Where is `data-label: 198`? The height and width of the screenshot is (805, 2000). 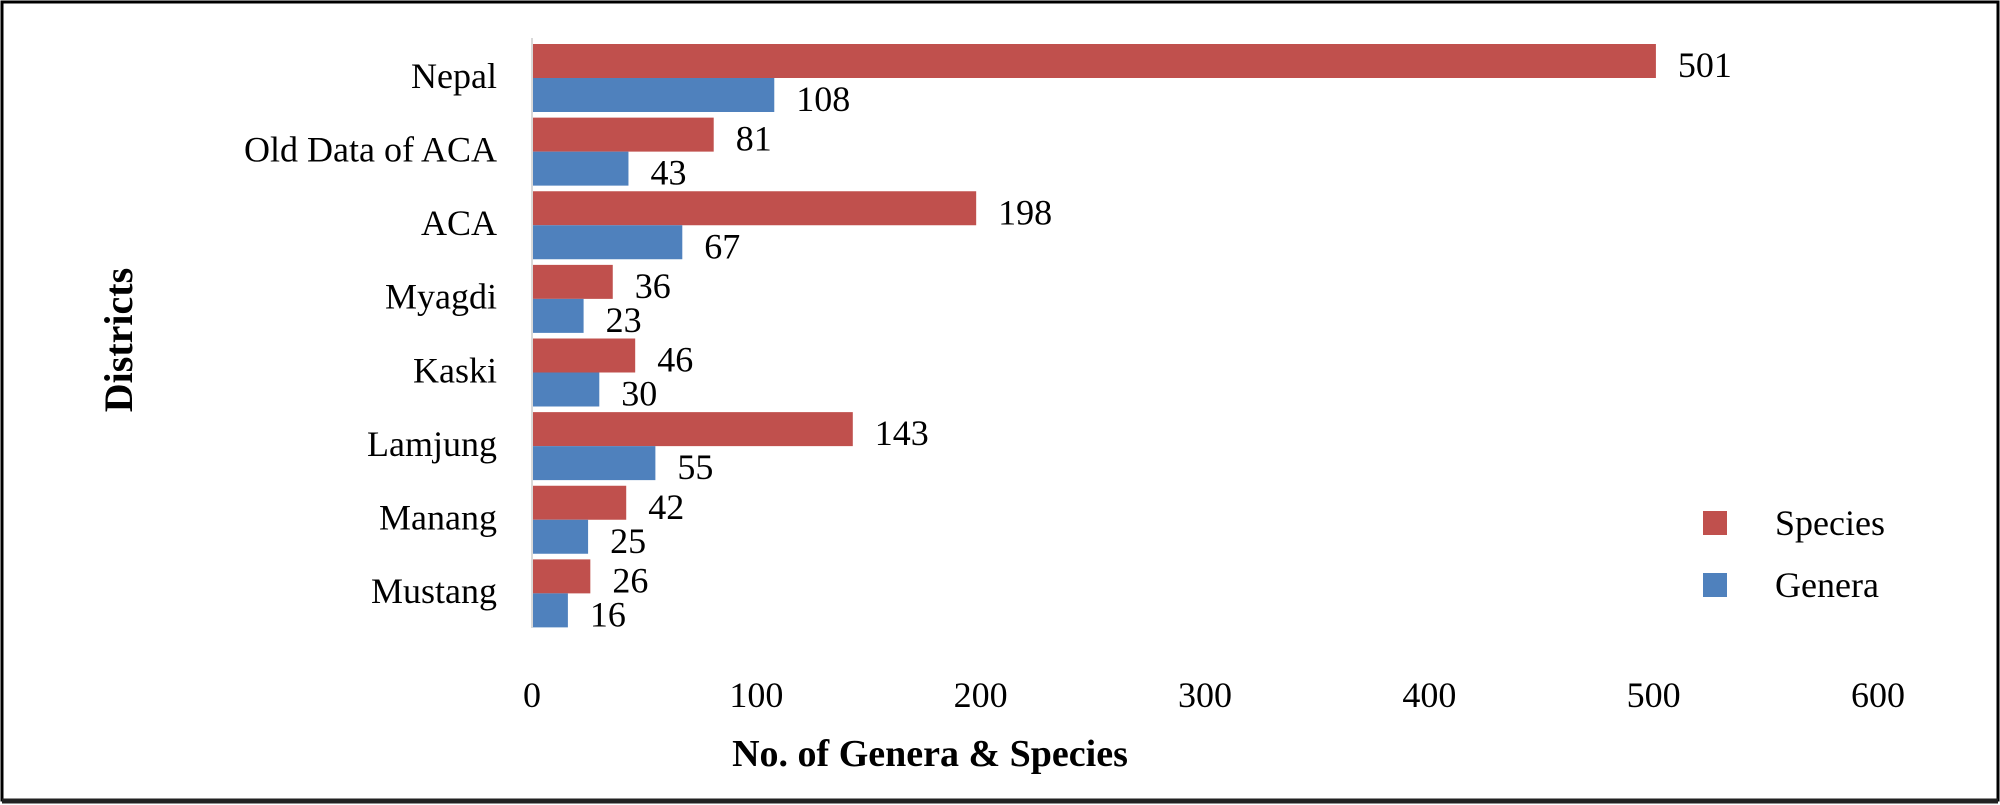 data-label: 198 is located at coordinates (1025, 212).